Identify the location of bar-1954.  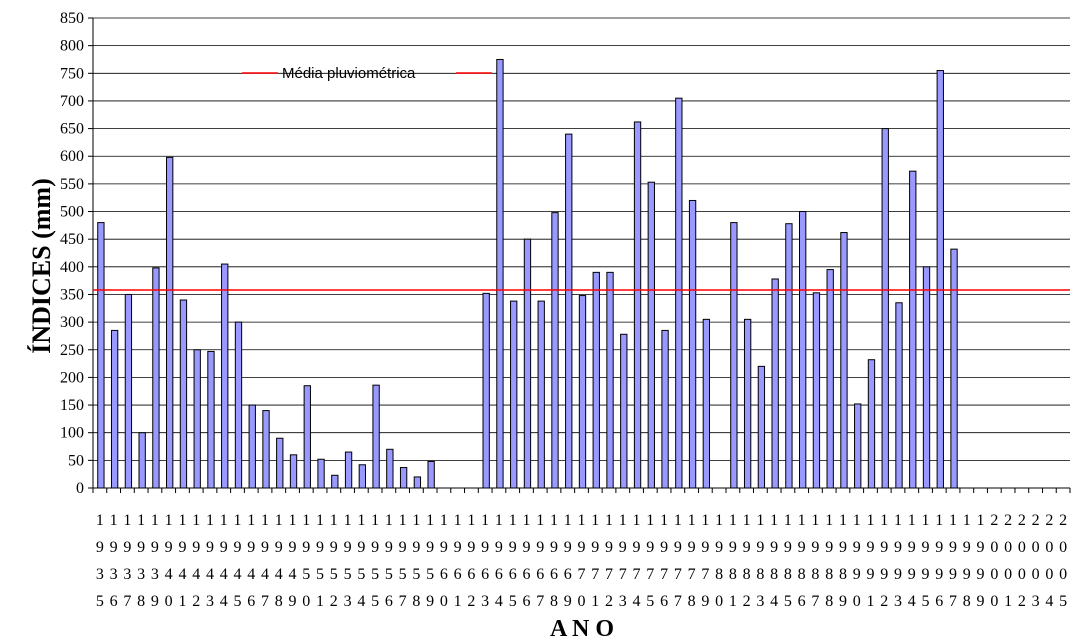
(362, 476).